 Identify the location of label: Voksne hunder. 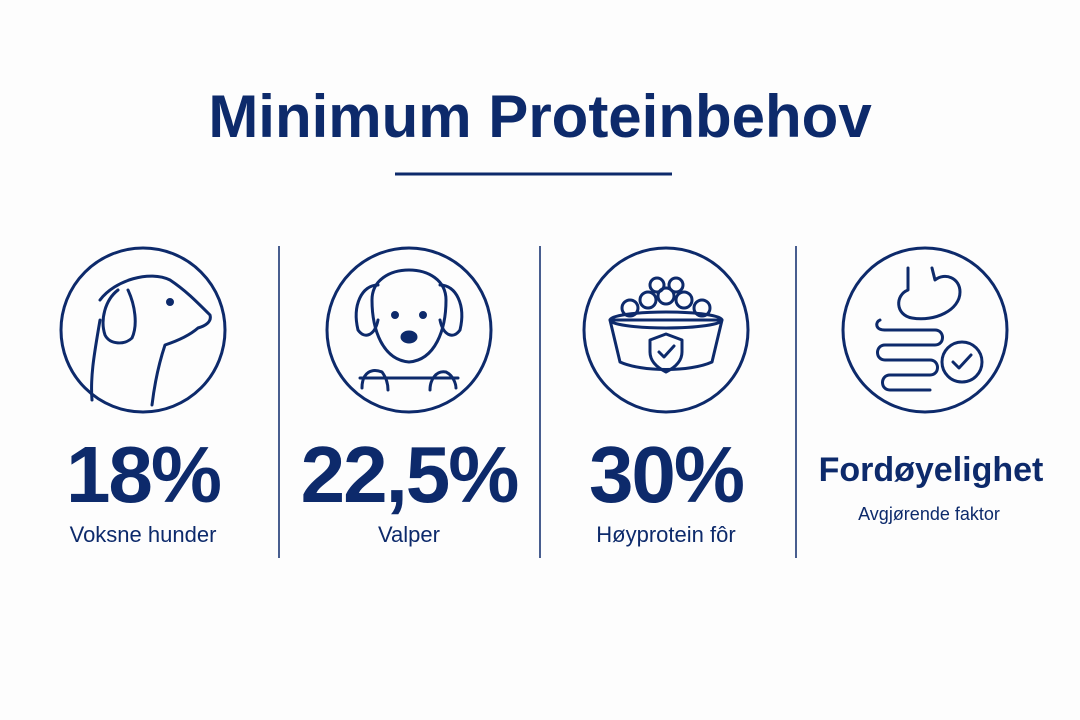
(143, 534).